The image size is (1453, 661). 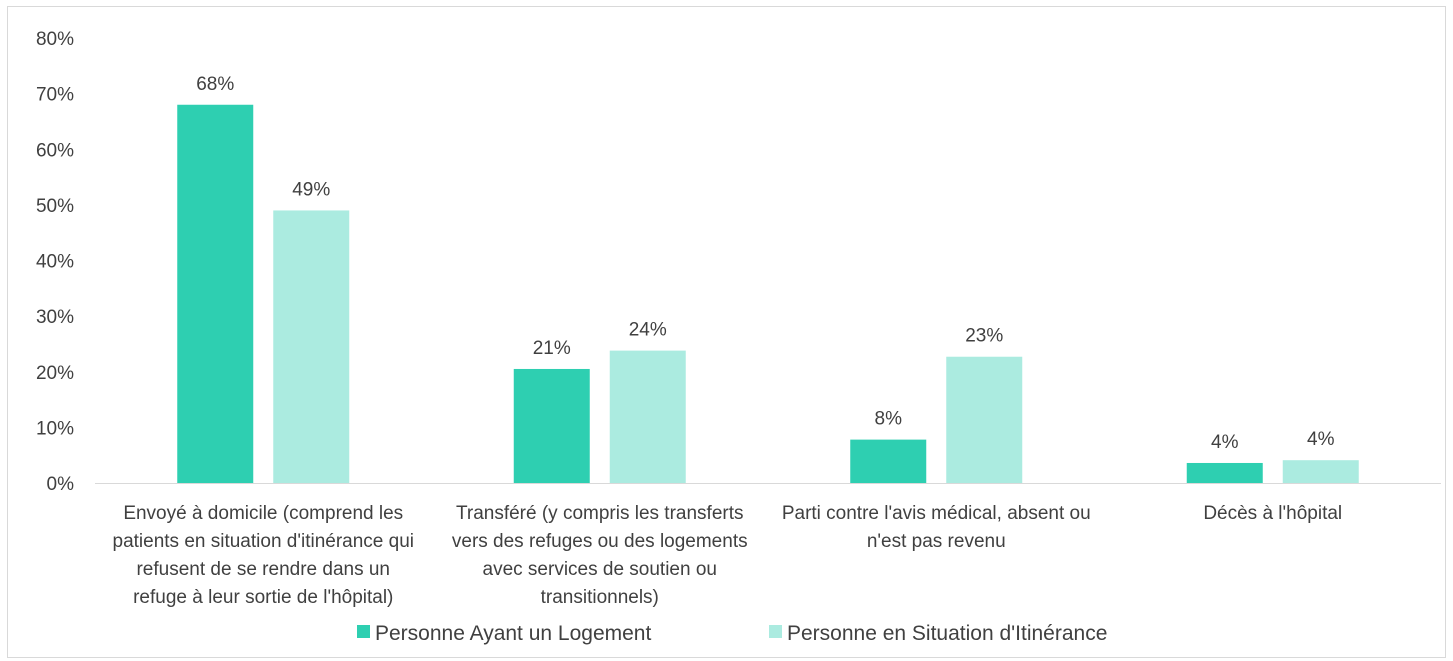 What do you see at coordinates (55, 150) in the screenshot?
I see `y-tick-label: 60%` at bounding box center [55, 150].